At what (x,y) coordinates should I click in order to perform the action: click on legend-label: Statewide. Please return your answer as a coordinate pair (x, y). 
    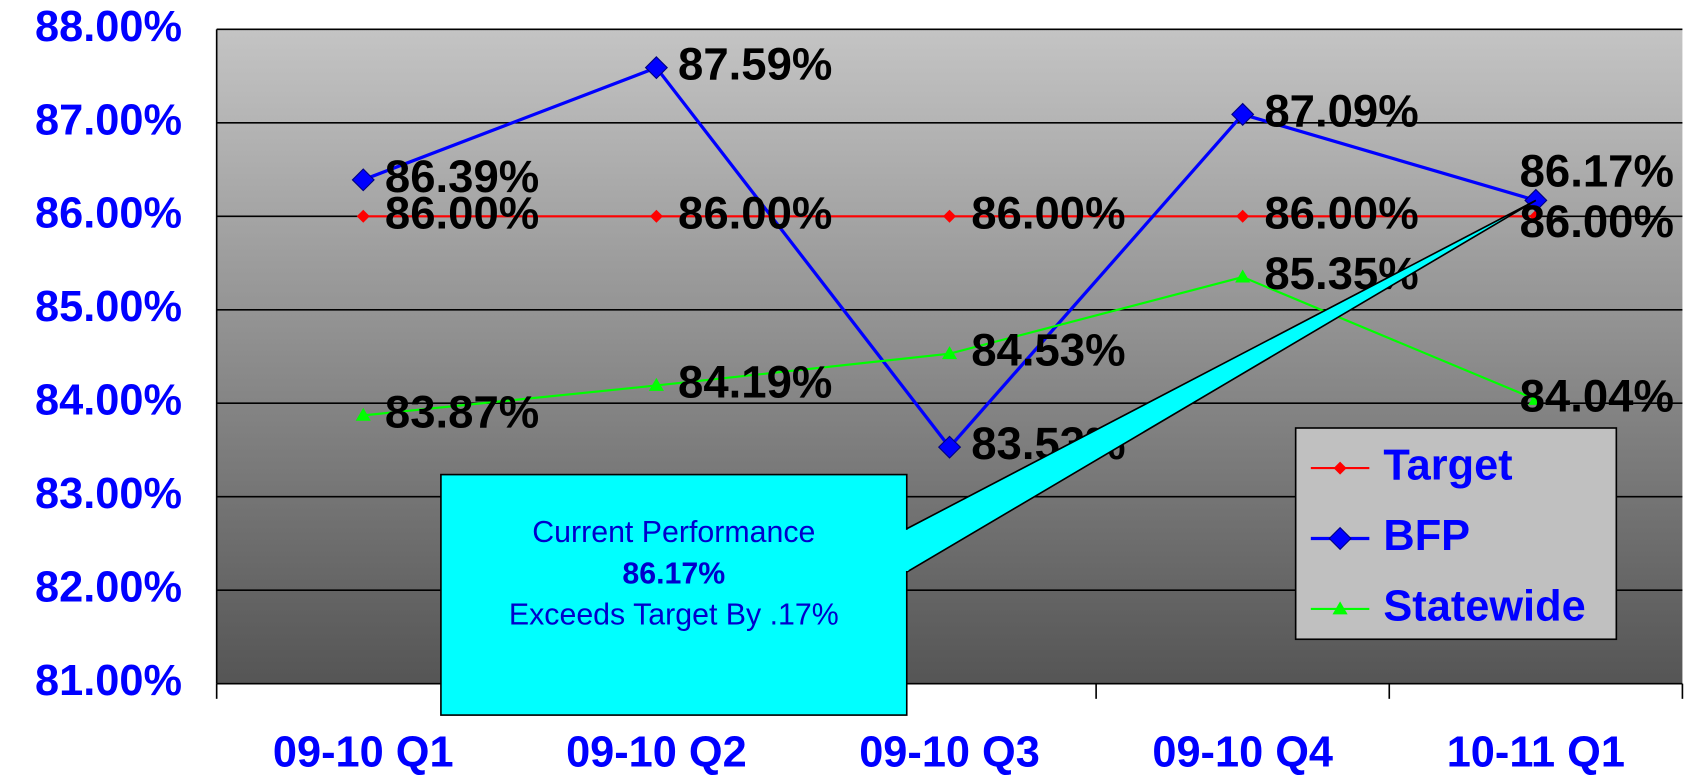
    Looking at the image, I should click on (1484, 606).